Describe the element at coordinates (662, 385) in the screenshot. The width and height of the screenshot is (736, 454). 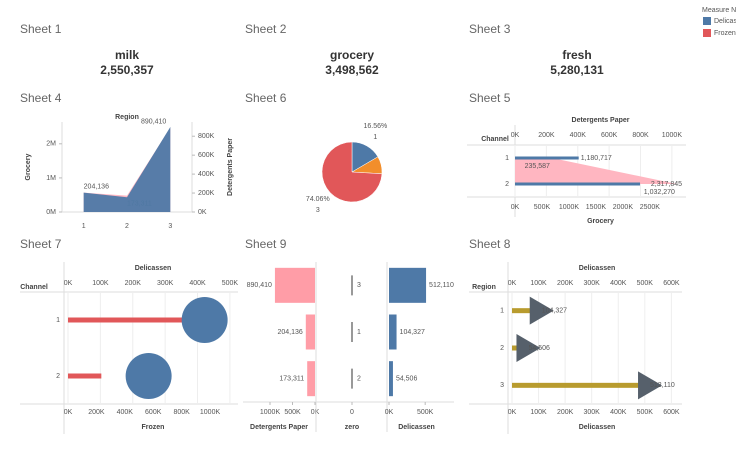
I see `data-label: 512,110` at that location.